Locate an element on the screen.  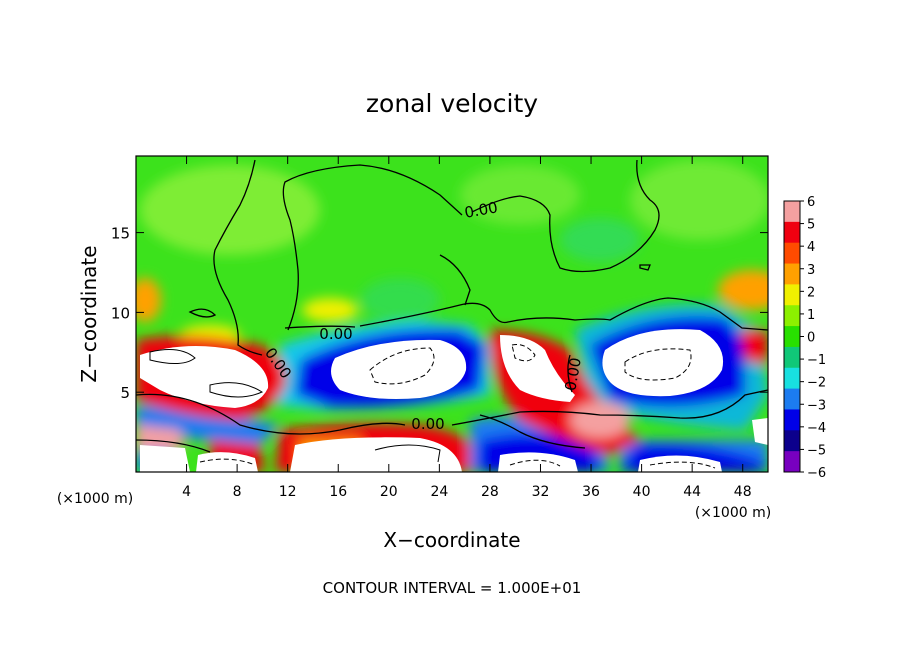
x-unit-right: (×1000 m) is located at coordinates (733, 513).